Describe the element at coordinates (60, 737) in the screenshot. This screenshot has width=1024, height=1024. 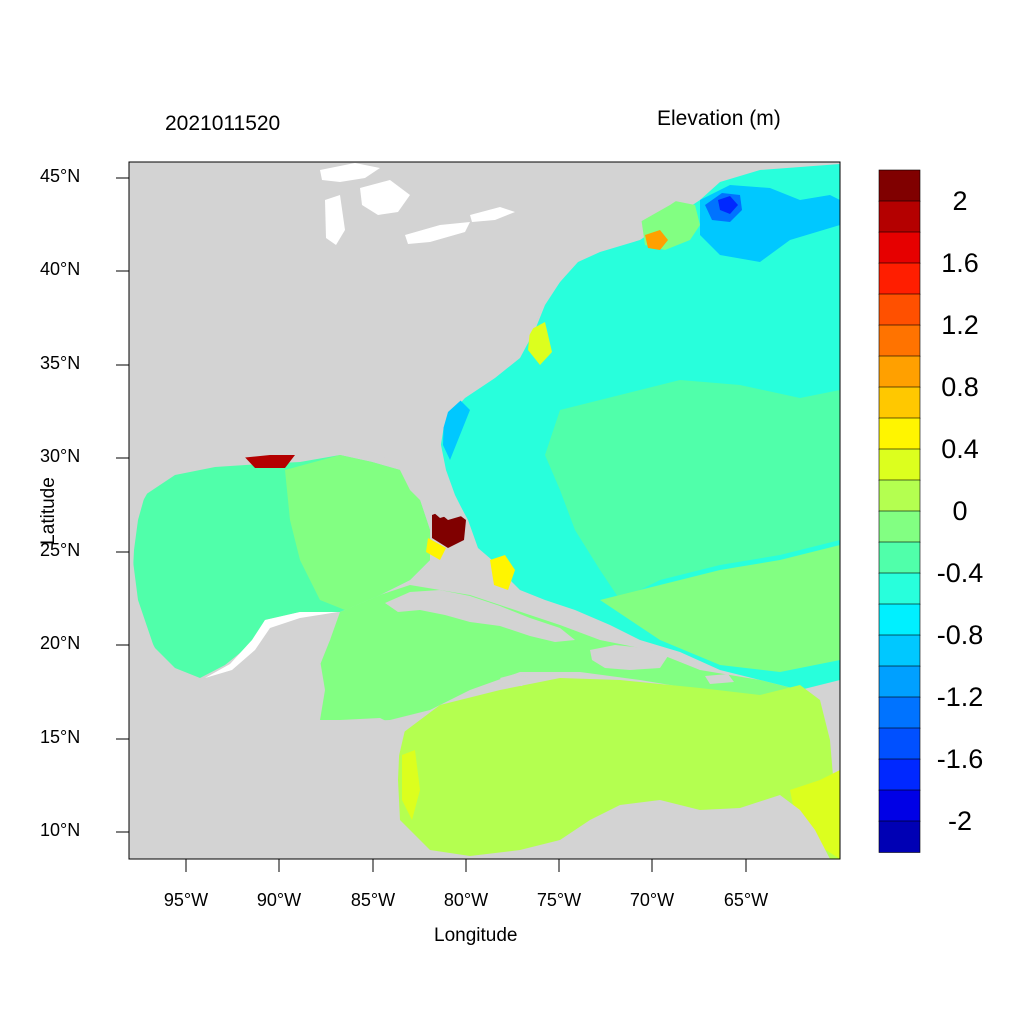
I see `y-tick-label: 15°N` at that location.